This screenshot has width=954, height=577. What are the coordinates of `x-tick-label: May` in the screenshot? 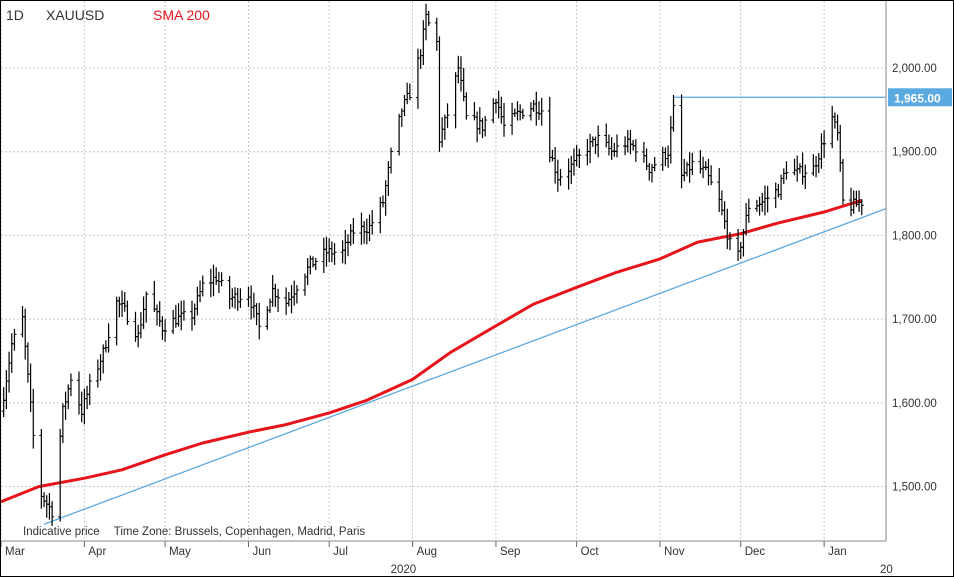 It's located at (180, 552).